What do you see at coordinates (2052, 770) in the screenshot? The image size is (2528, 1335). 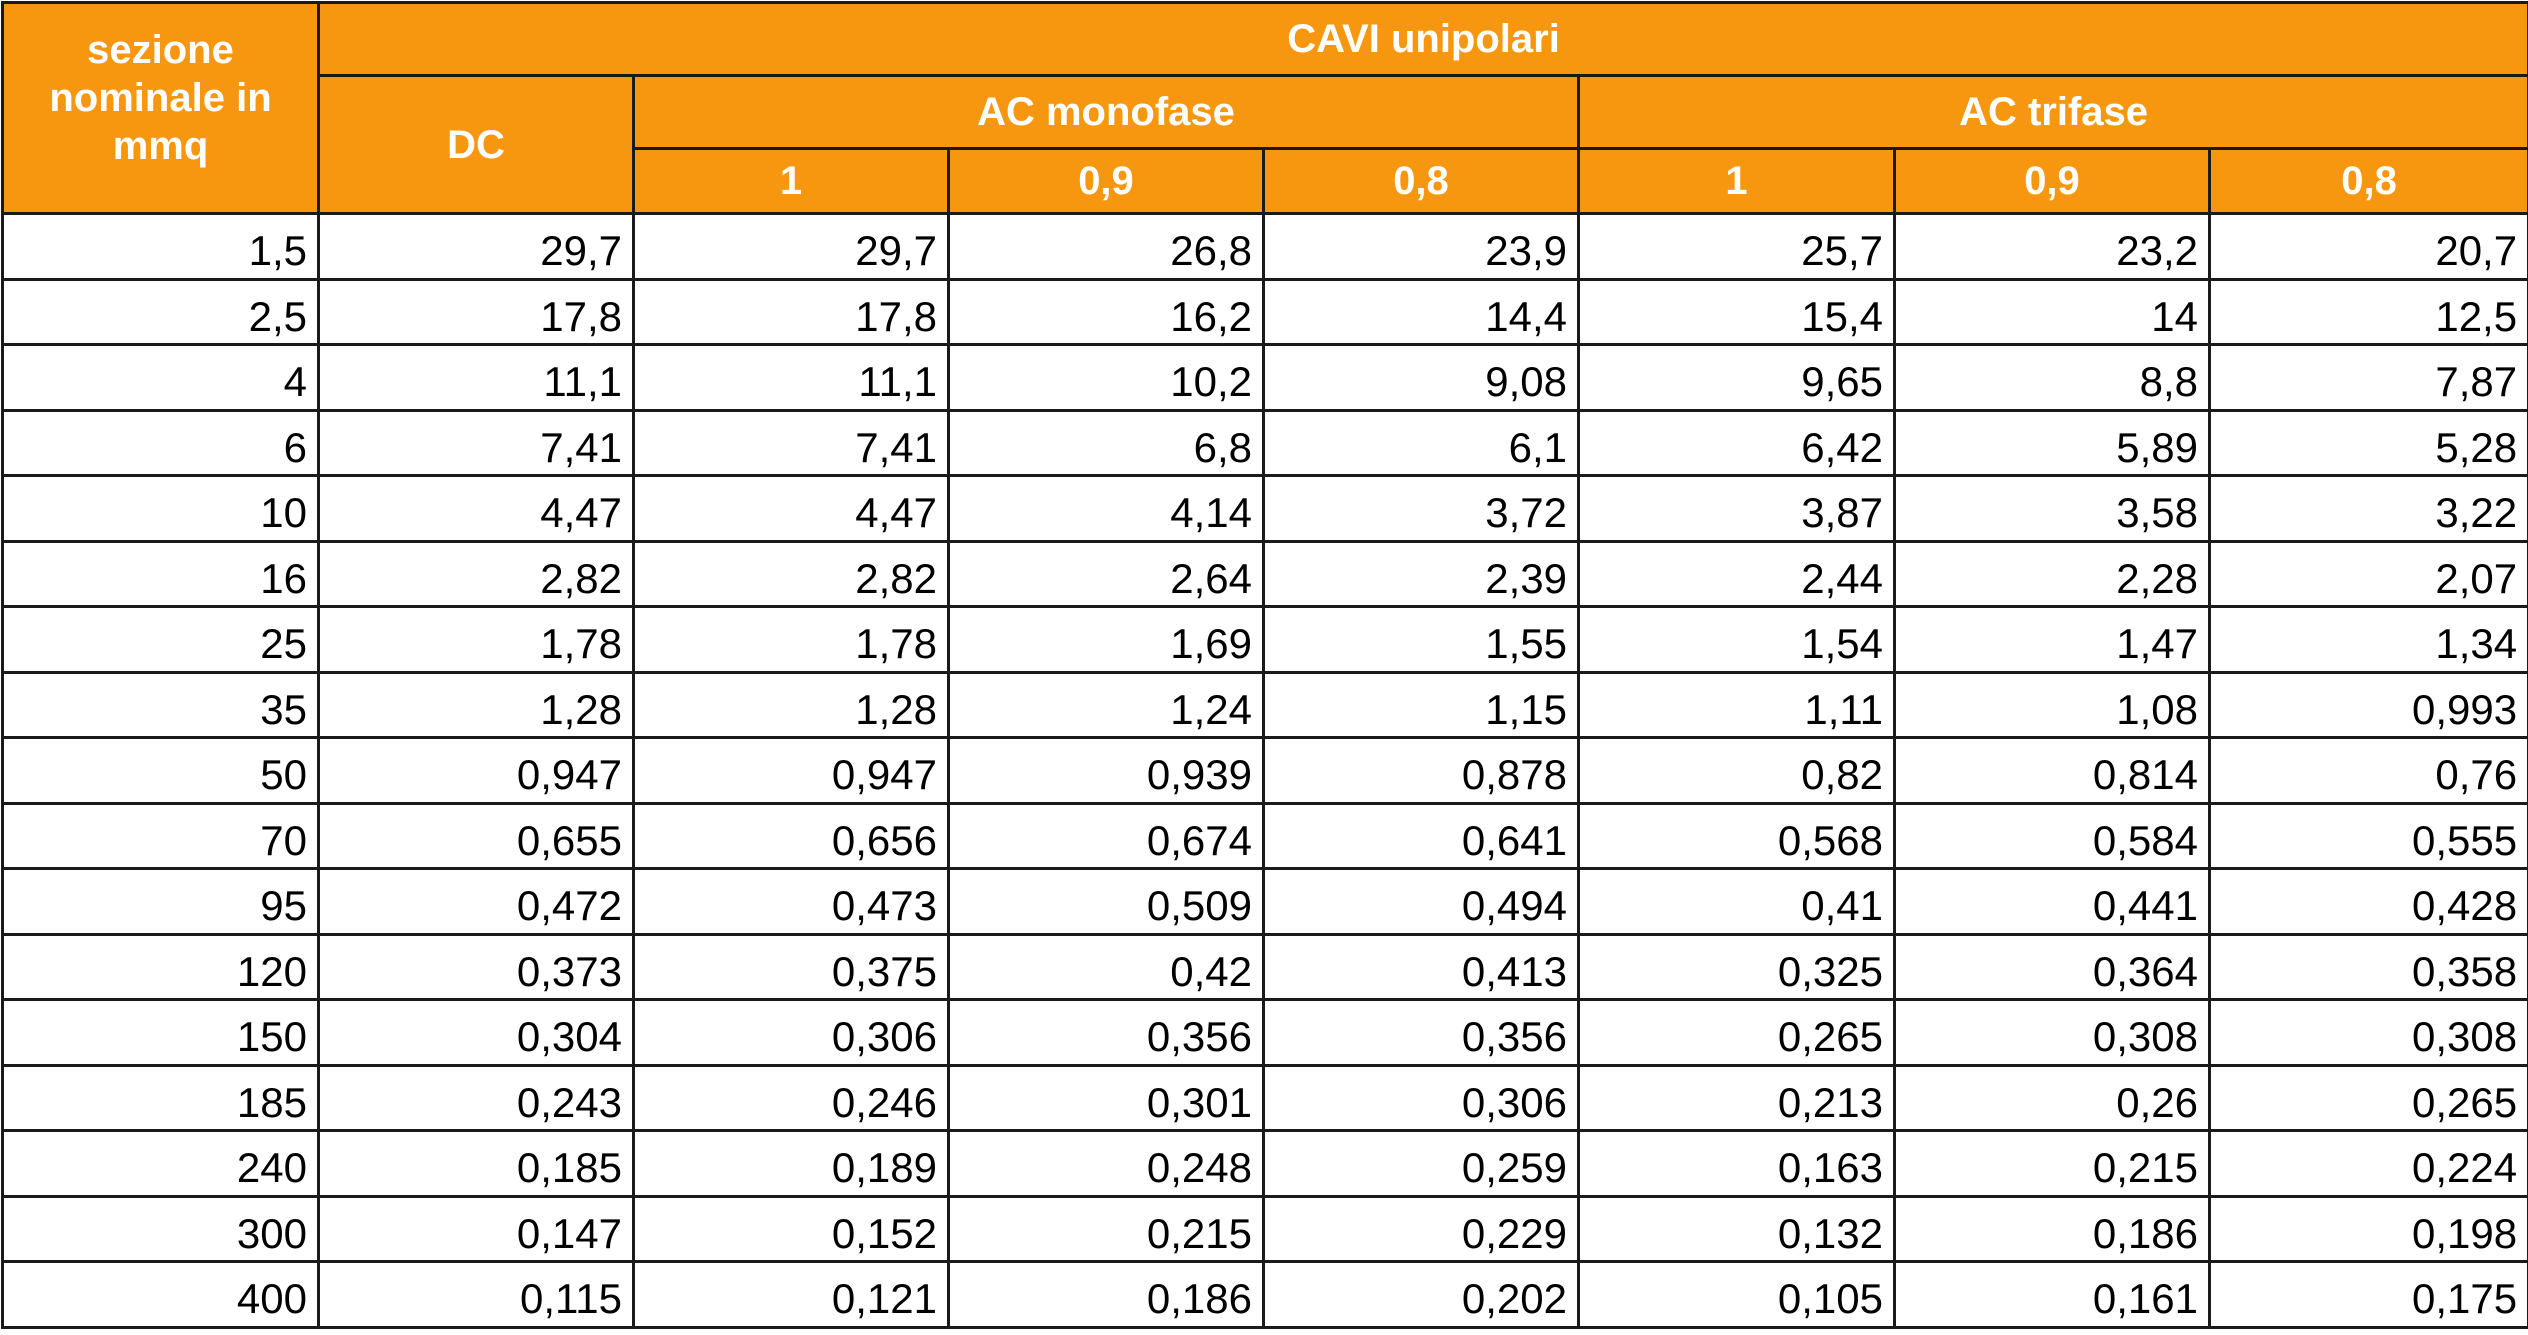 I see `cell-ac-tri-09: 0,814` at bounding box center [2052, 770].